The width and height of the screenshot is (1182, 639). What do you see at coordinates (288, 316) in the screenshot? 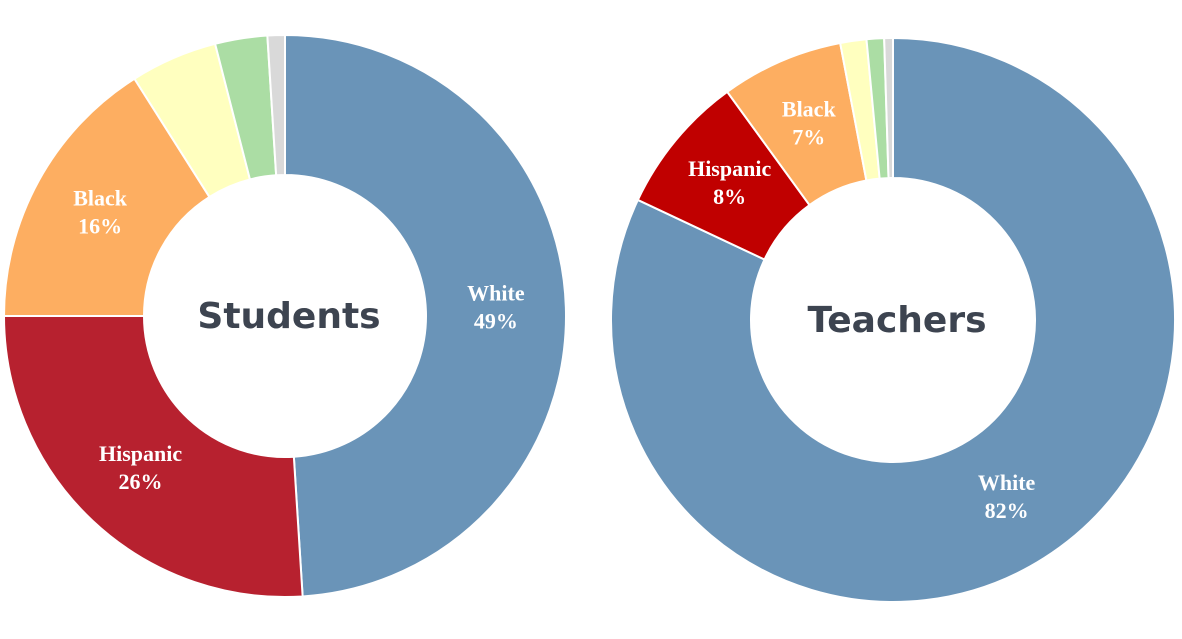
I see `chart-title: Students` at bounding box center [288, 316].